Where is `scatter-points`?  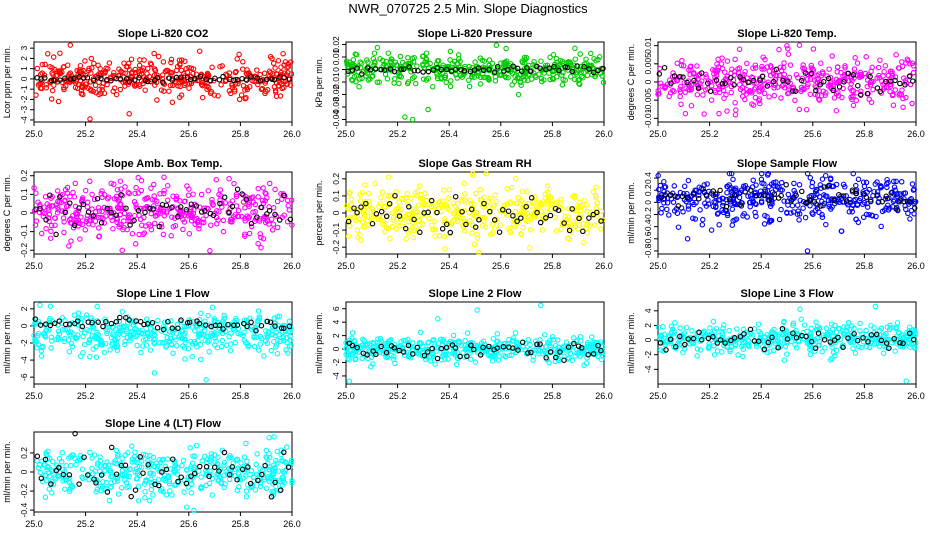
scatter-points is located at coordinates (163, 214).